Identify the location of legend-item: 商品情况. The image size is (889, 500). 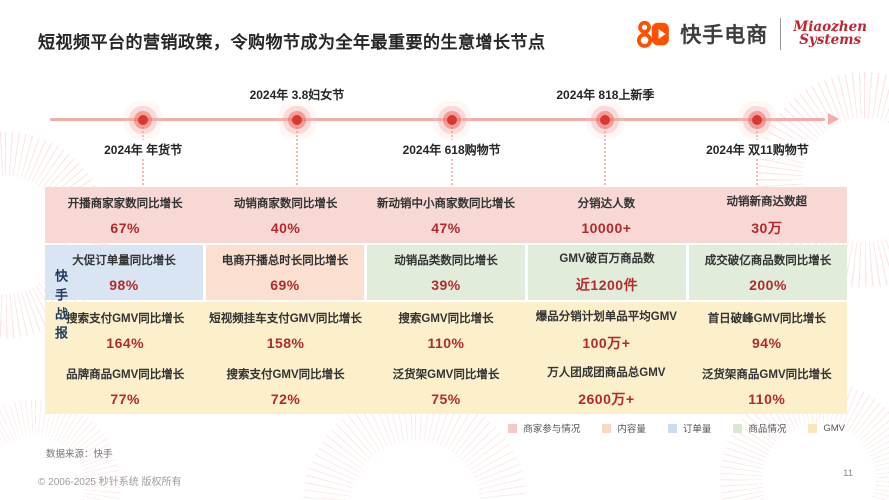
(759, 428).